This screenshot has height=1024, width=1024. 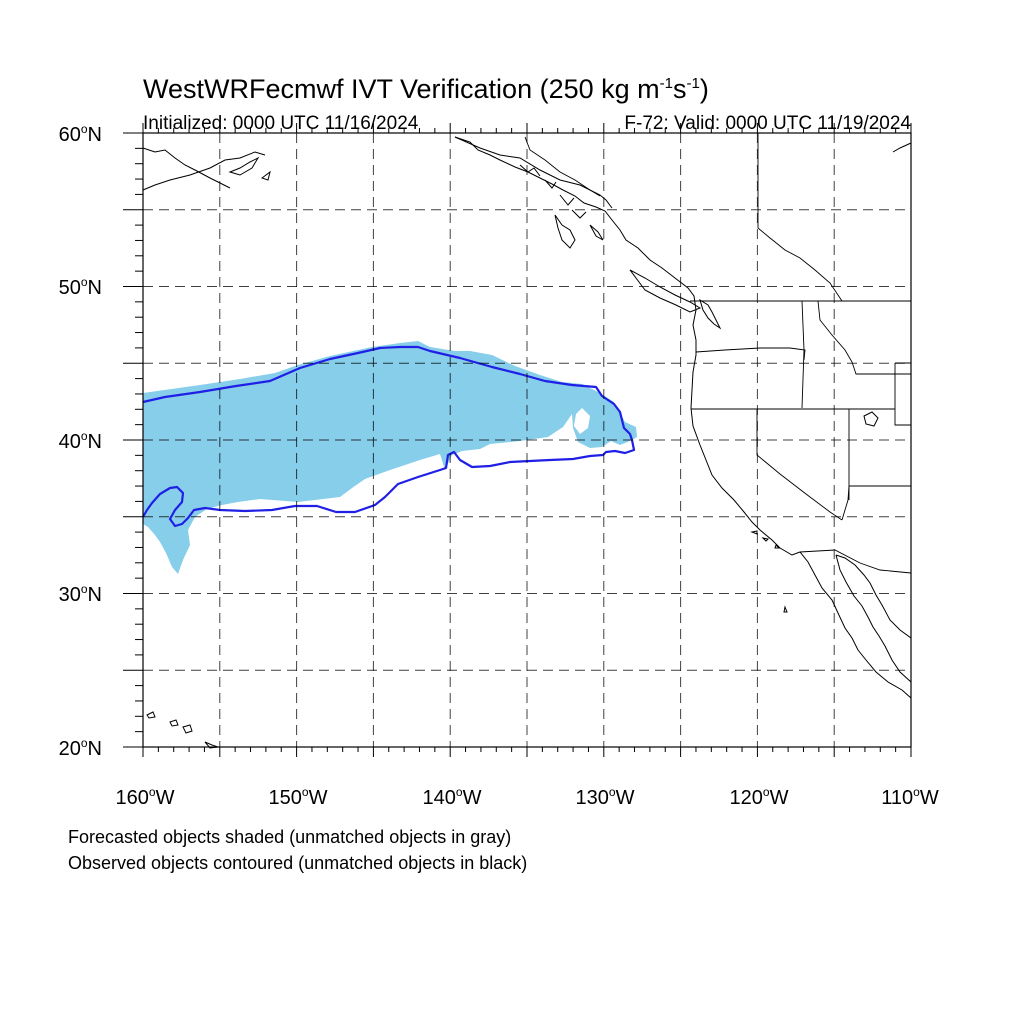 What do you see at coordinates (80, 134) in the screenshot?
I see `lat-label-60: 60oN` at bounding box center [80, 134].